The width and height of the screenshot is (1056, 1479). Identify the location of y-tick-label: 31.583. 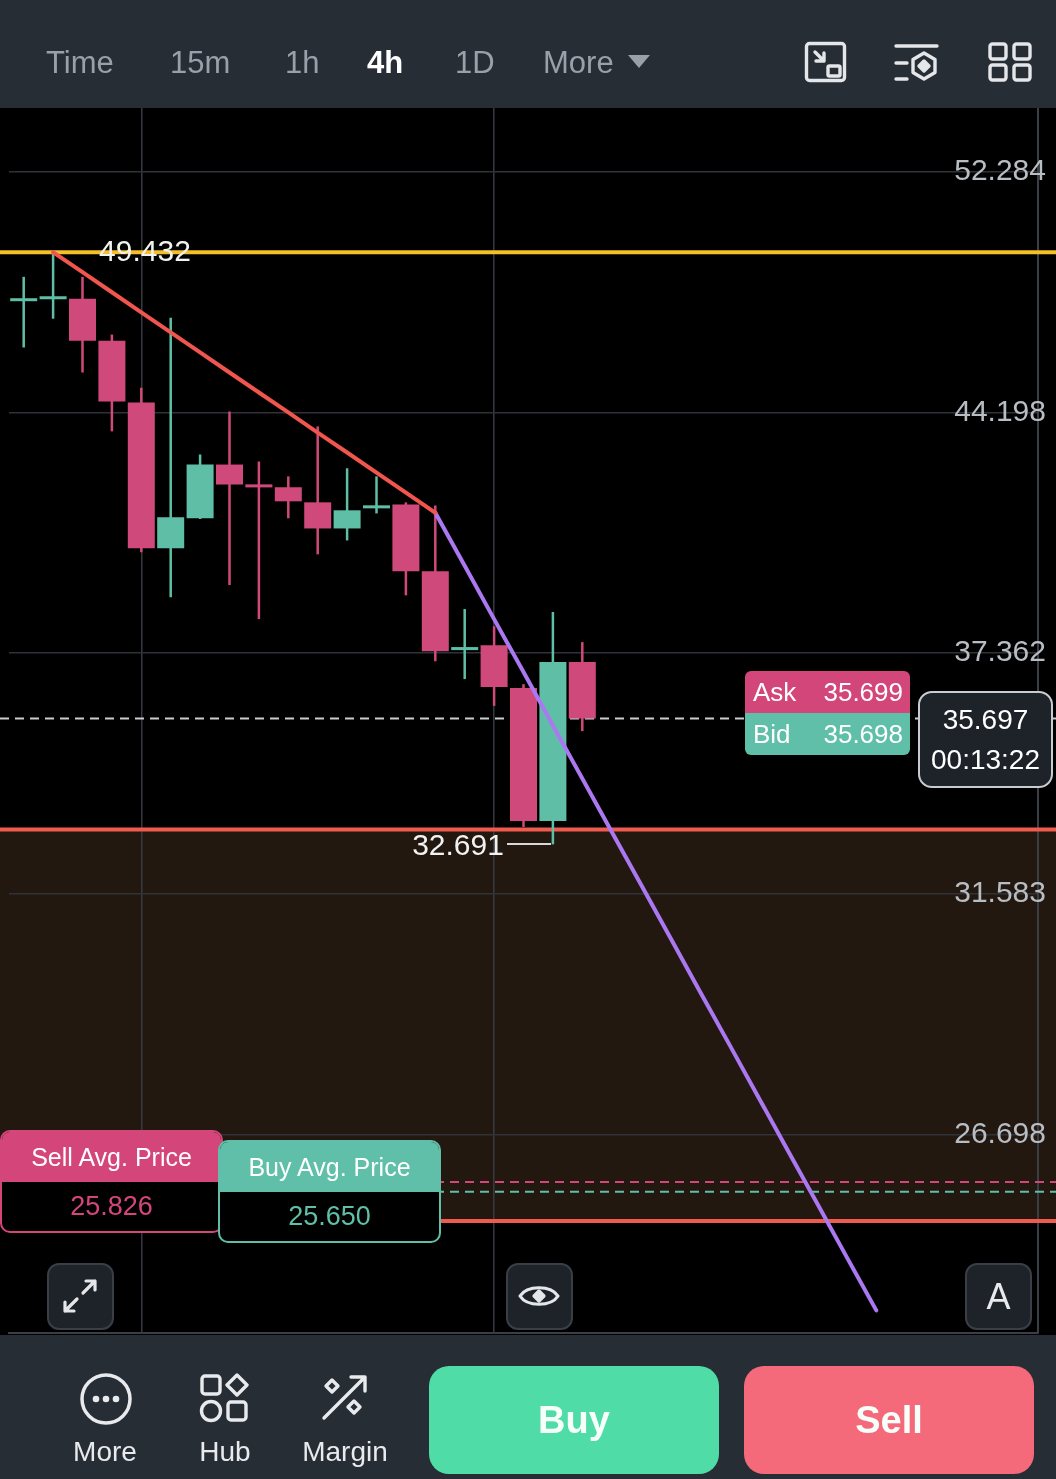
(1000, 891).